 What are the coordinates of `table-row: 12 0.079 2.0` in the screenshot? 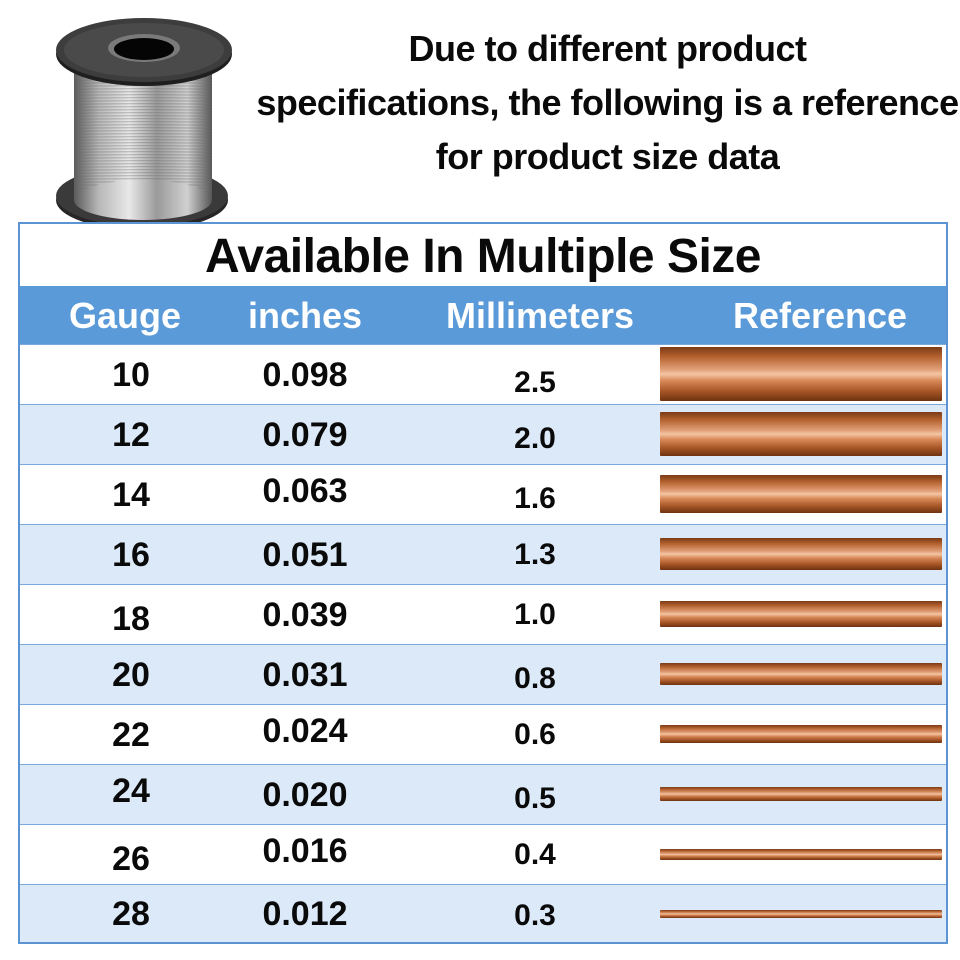 It's located at (483, 434).